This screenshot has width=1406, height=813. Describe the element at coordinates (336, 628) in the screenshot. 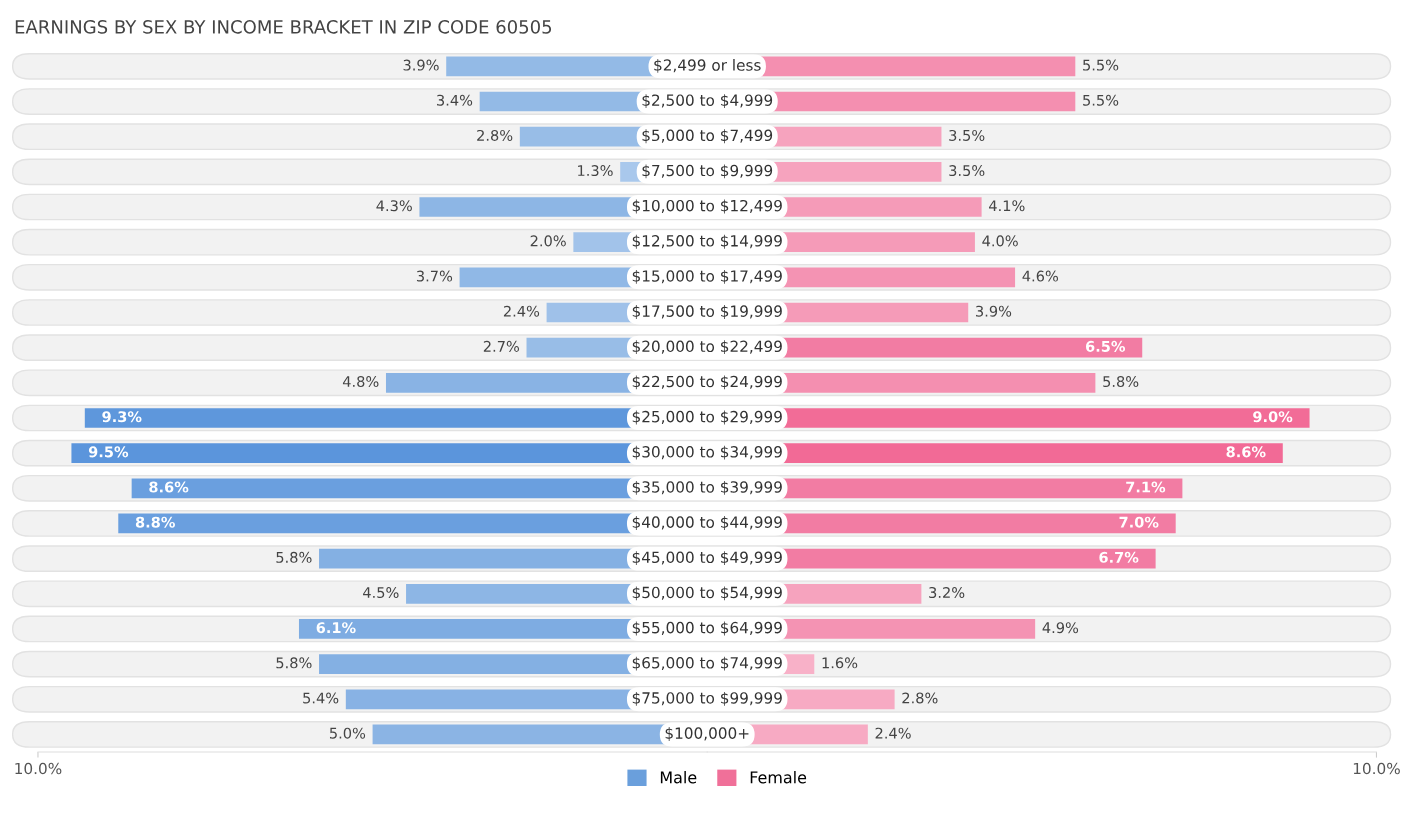

I see `data-label: 6.1%` at that location.